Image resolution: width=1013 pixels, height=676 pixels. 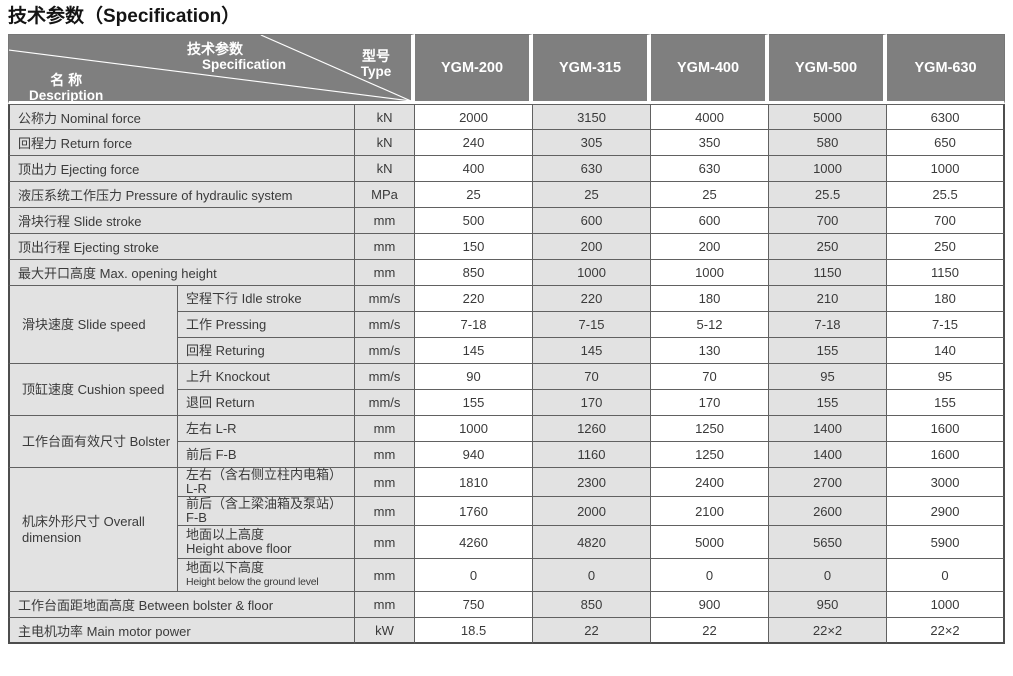 I want to click on subrow-label: 左右（含右侧立柱内电箱） L-R, so click(x=266, y=482).